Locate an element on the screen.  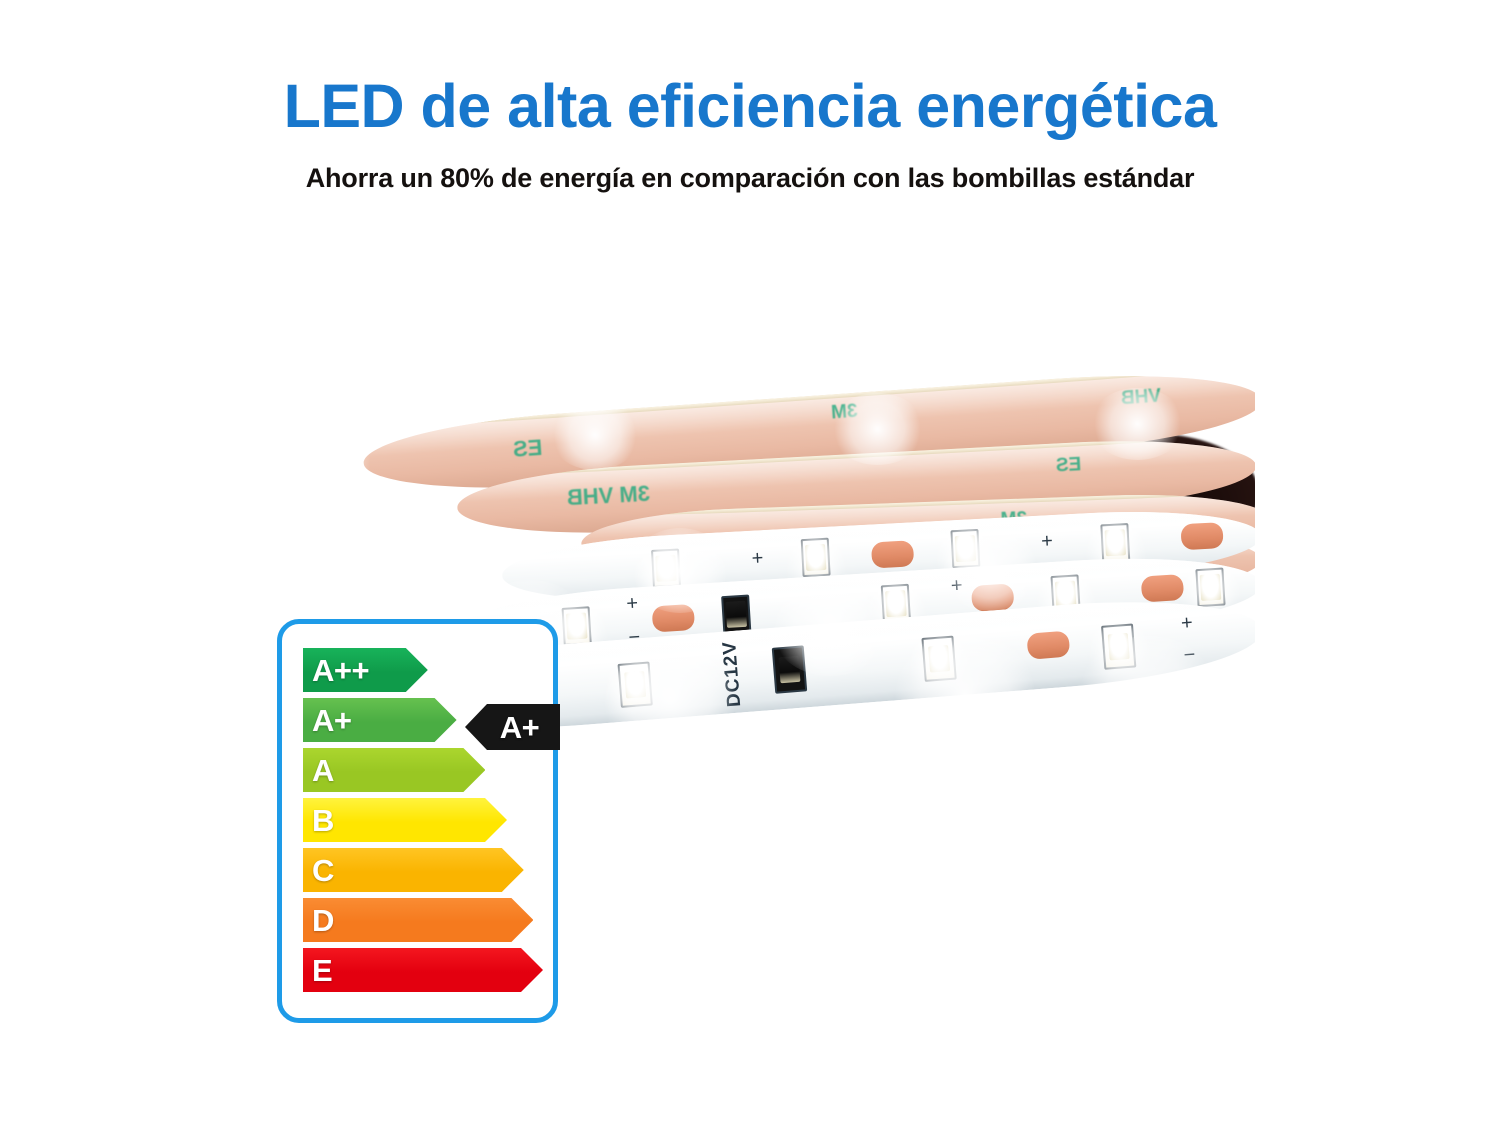
adhesive-print-text: 3M is located at coordinates (844, 412).